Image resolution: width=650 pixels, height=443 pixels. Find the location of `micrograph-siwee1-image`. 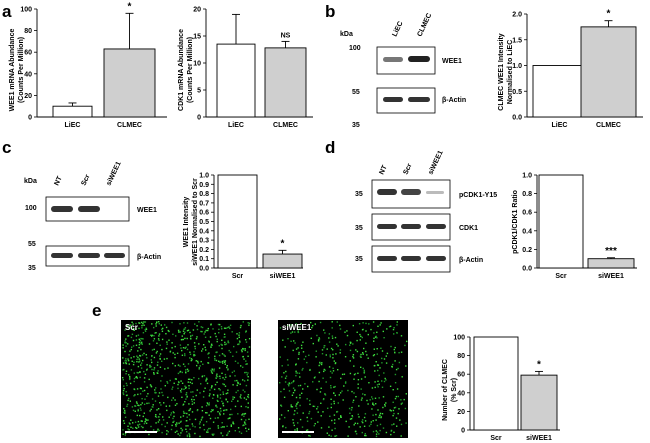

micrograph-siwee1-image is located at coordinates (343, 379).